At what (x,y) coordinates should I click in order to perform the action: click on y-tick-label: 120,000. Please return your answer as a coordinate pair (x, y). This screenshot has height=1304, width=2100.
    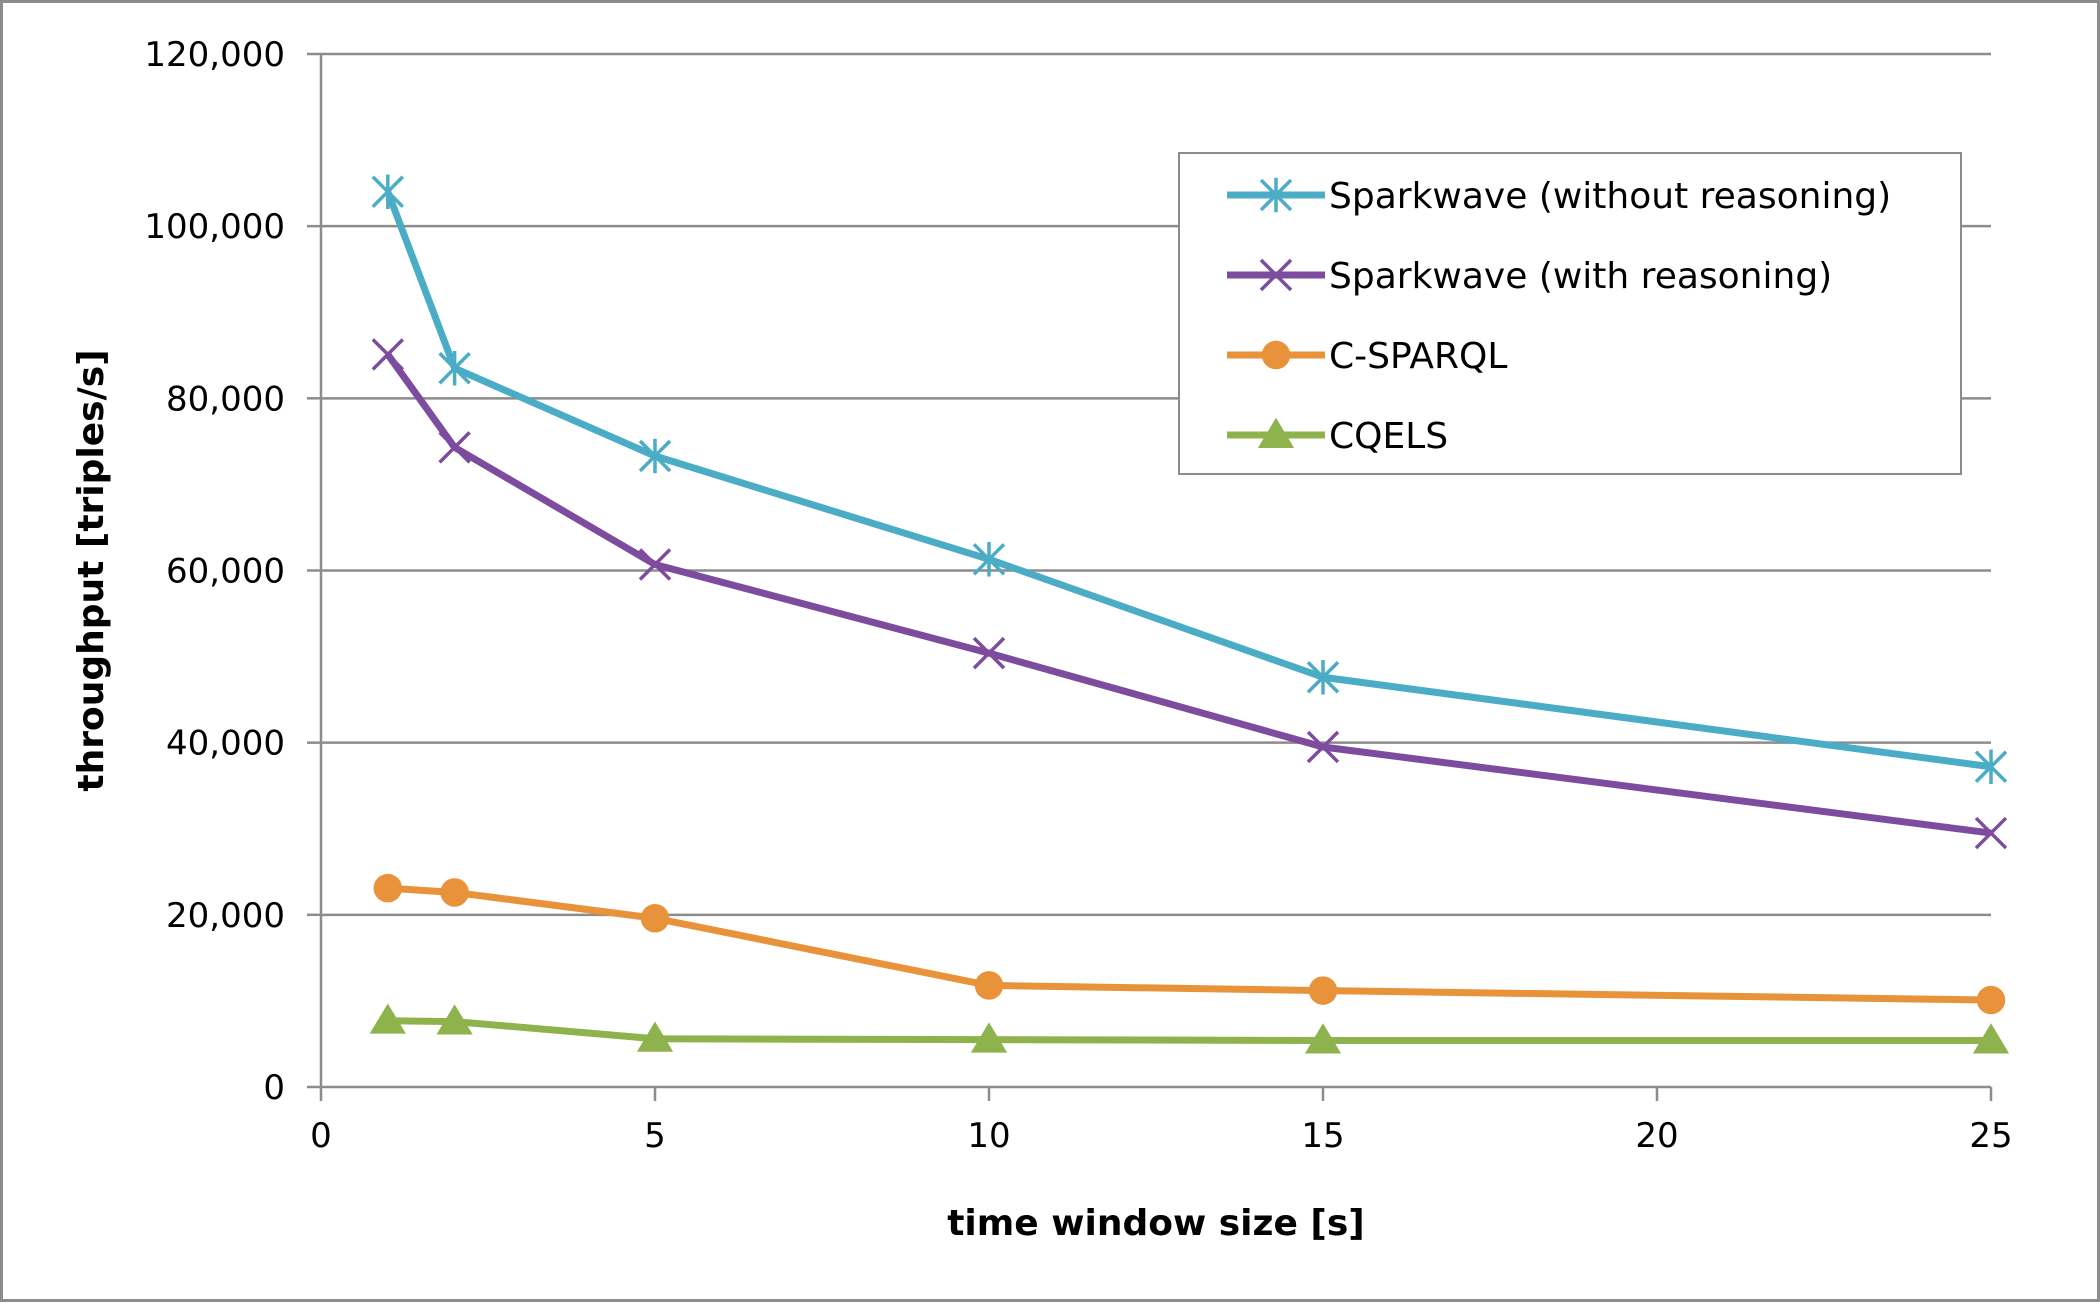
    Looking at the image, I should click on (214, 55).